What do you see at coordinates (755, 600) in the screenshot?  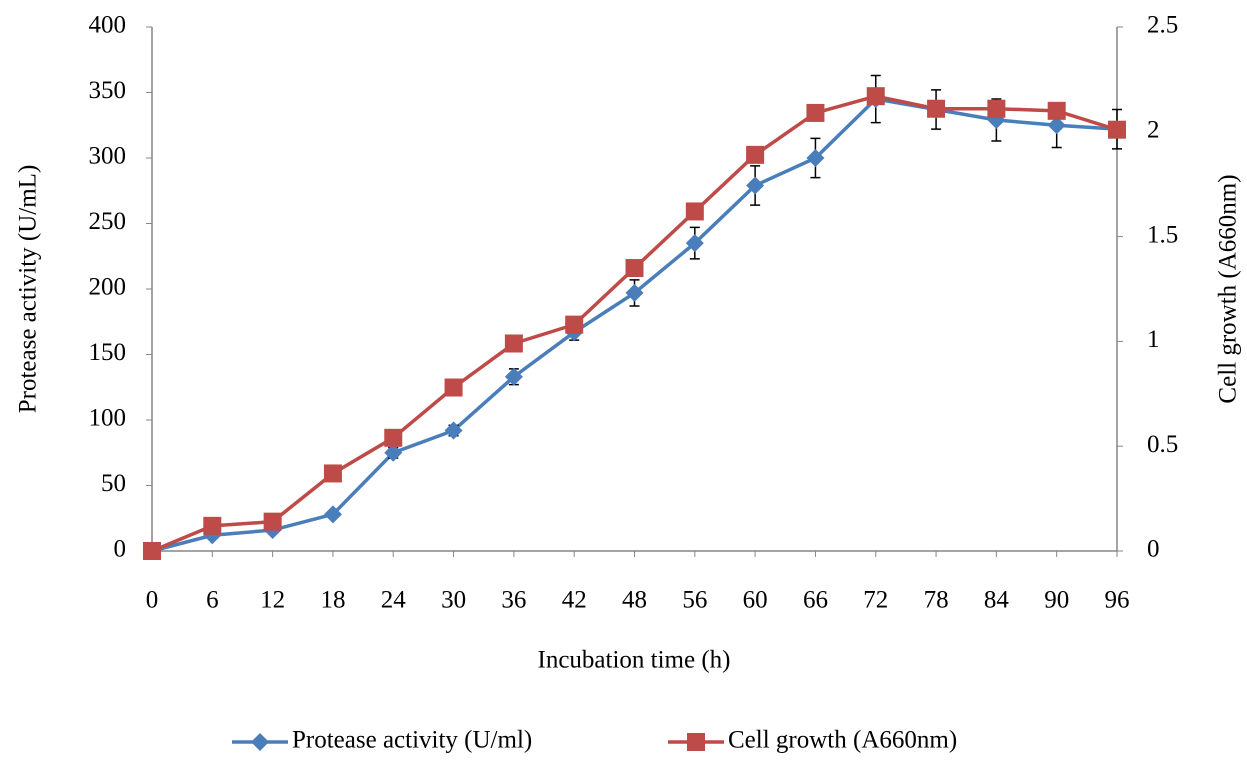 I see `x-tick-label: 60` at bounding box center [755, 600].